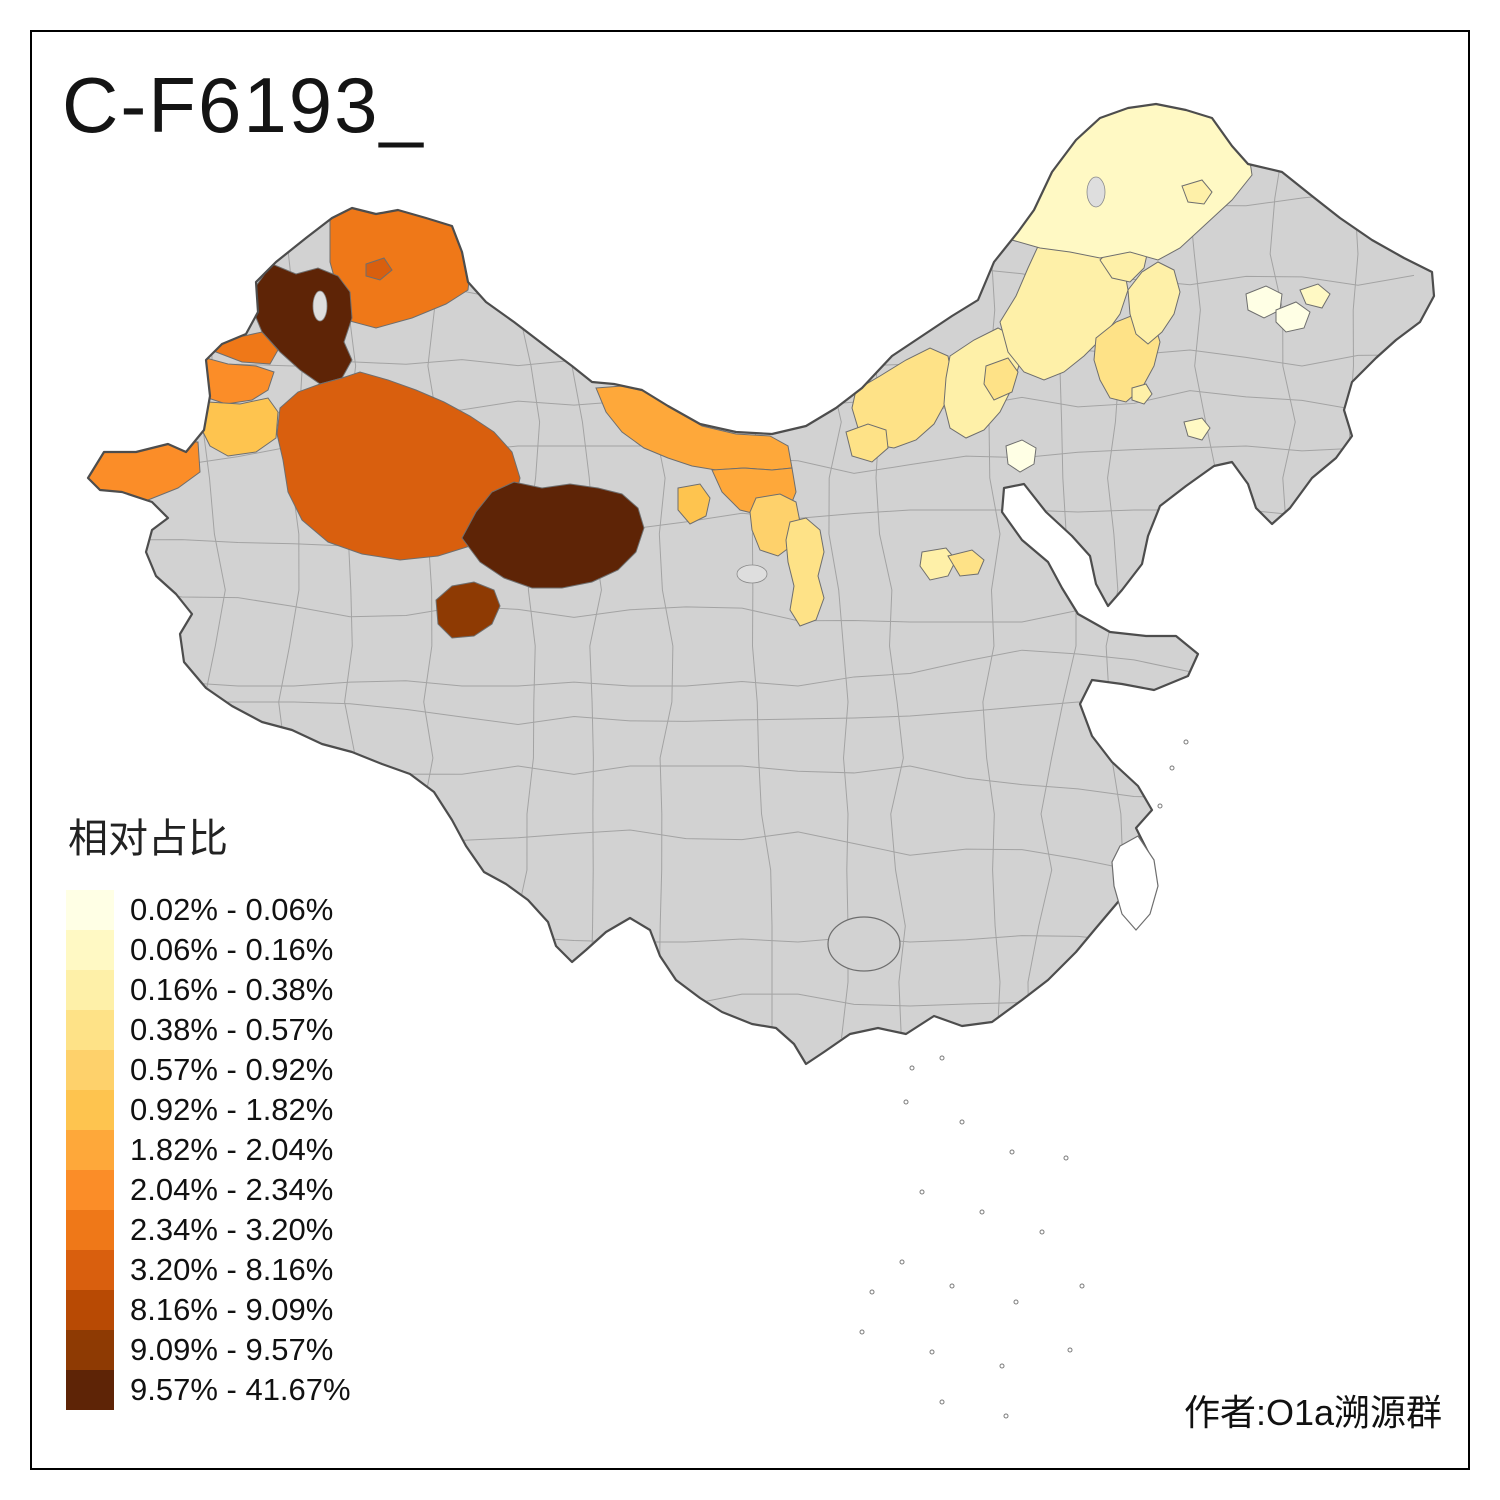 Image resolution: width=1500 pixels, height=1500 pixels. What do you see at coordinates (240, 427) in the screenshot?
I see `map-region-kashgar` at bounding box center [240, 427].